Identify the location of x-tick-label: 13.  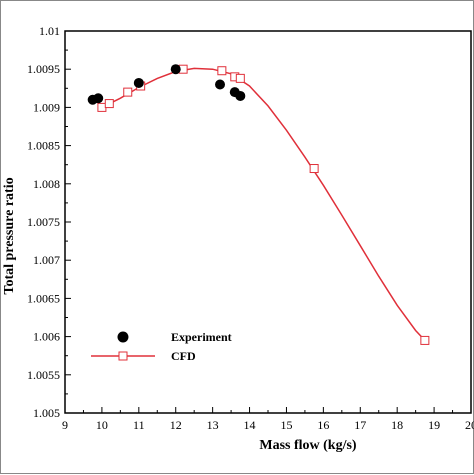
(213, 425).